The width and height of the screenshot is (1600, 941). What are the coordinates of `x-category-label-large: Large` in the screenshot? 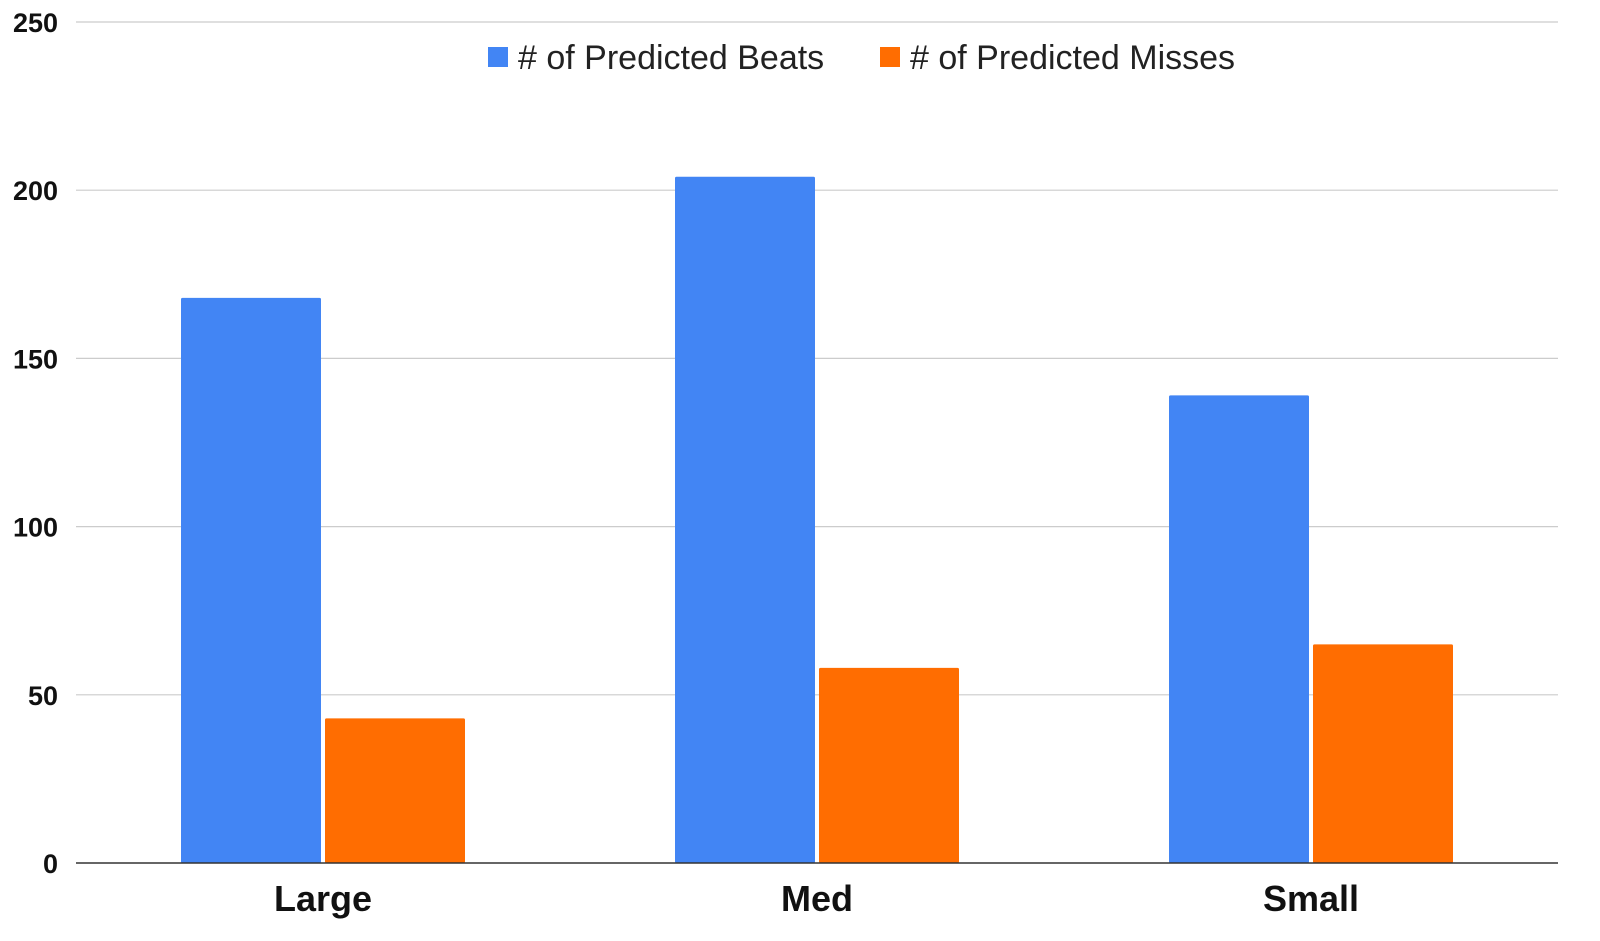 It's located at (323, 898).